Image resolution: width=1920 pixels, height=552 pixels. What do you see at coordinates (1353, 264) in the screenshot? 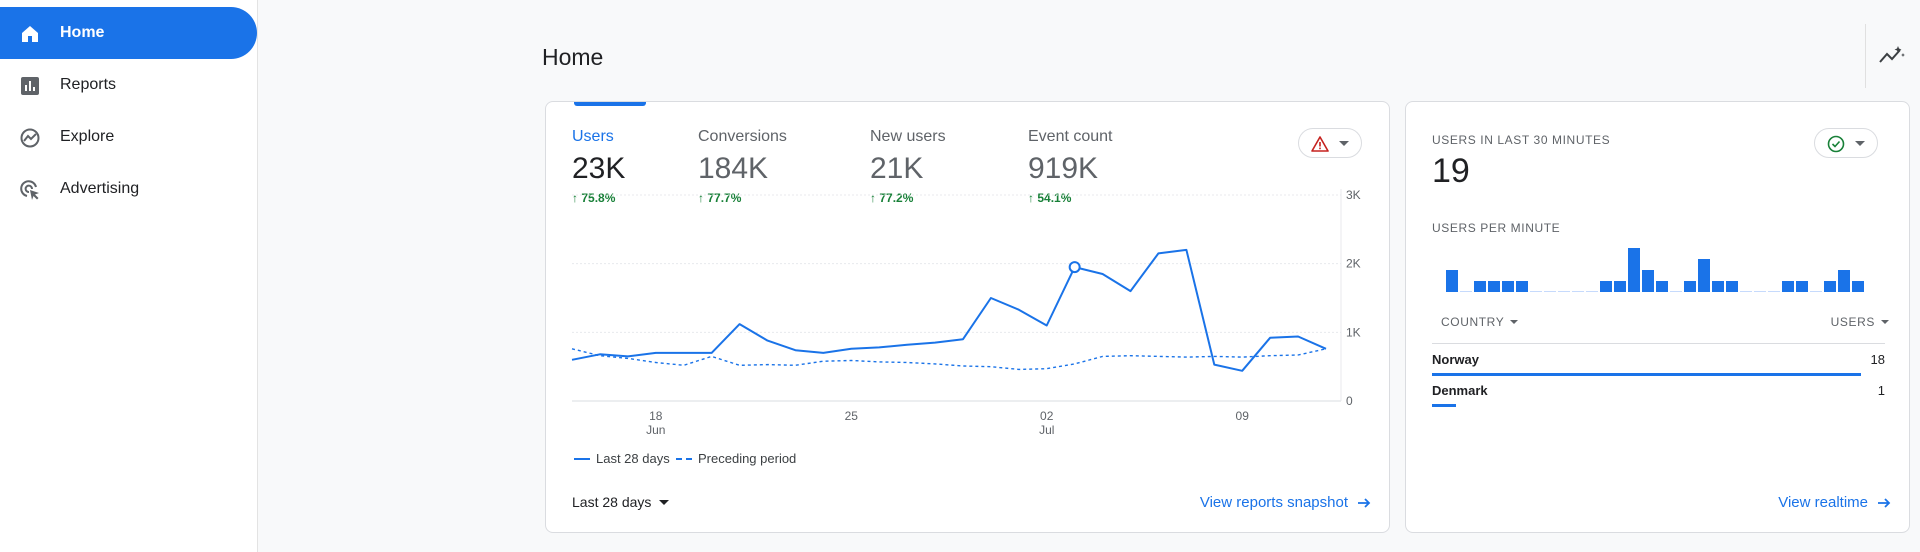
I see `y-tick-label: 2K` at bounding box center [1353, 264].